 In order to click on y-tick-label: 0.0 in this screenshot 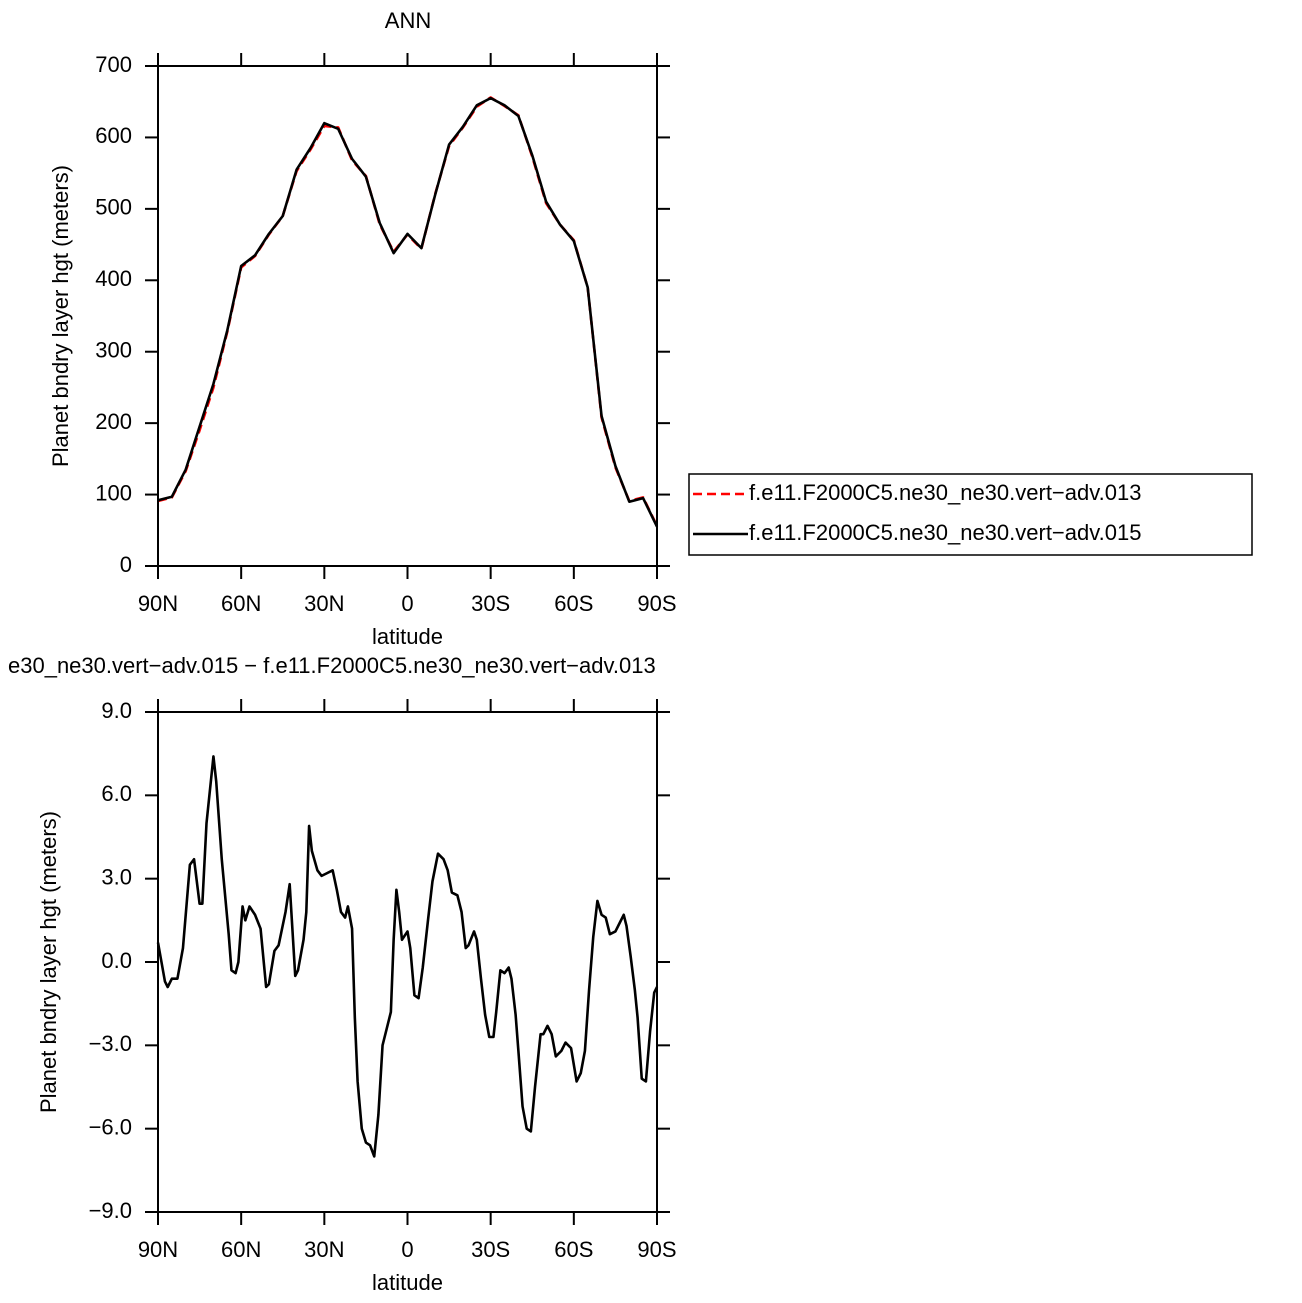, I will do `click(116, 960)`.